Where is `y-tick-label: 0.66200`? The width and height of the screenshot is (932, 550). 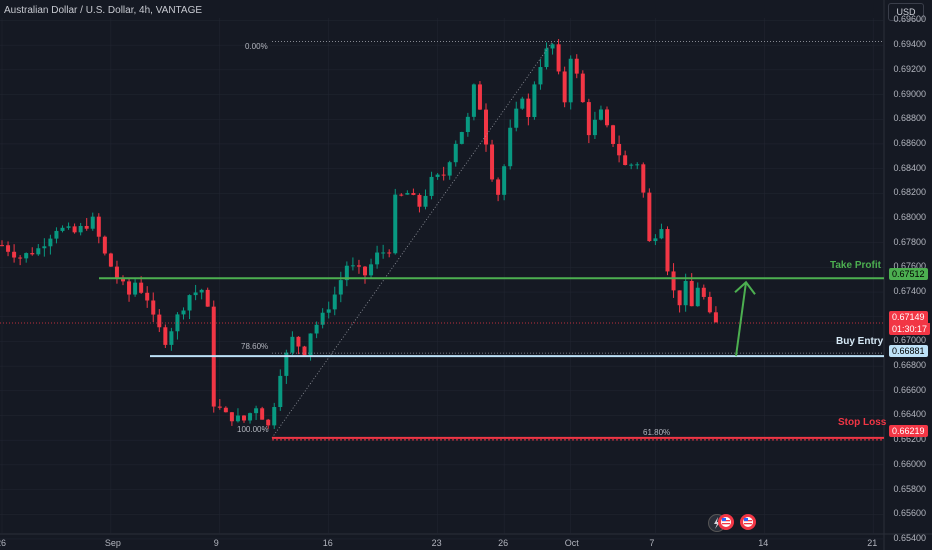 y-tick-label: 0.66200 is located at coordinates (909, 439).